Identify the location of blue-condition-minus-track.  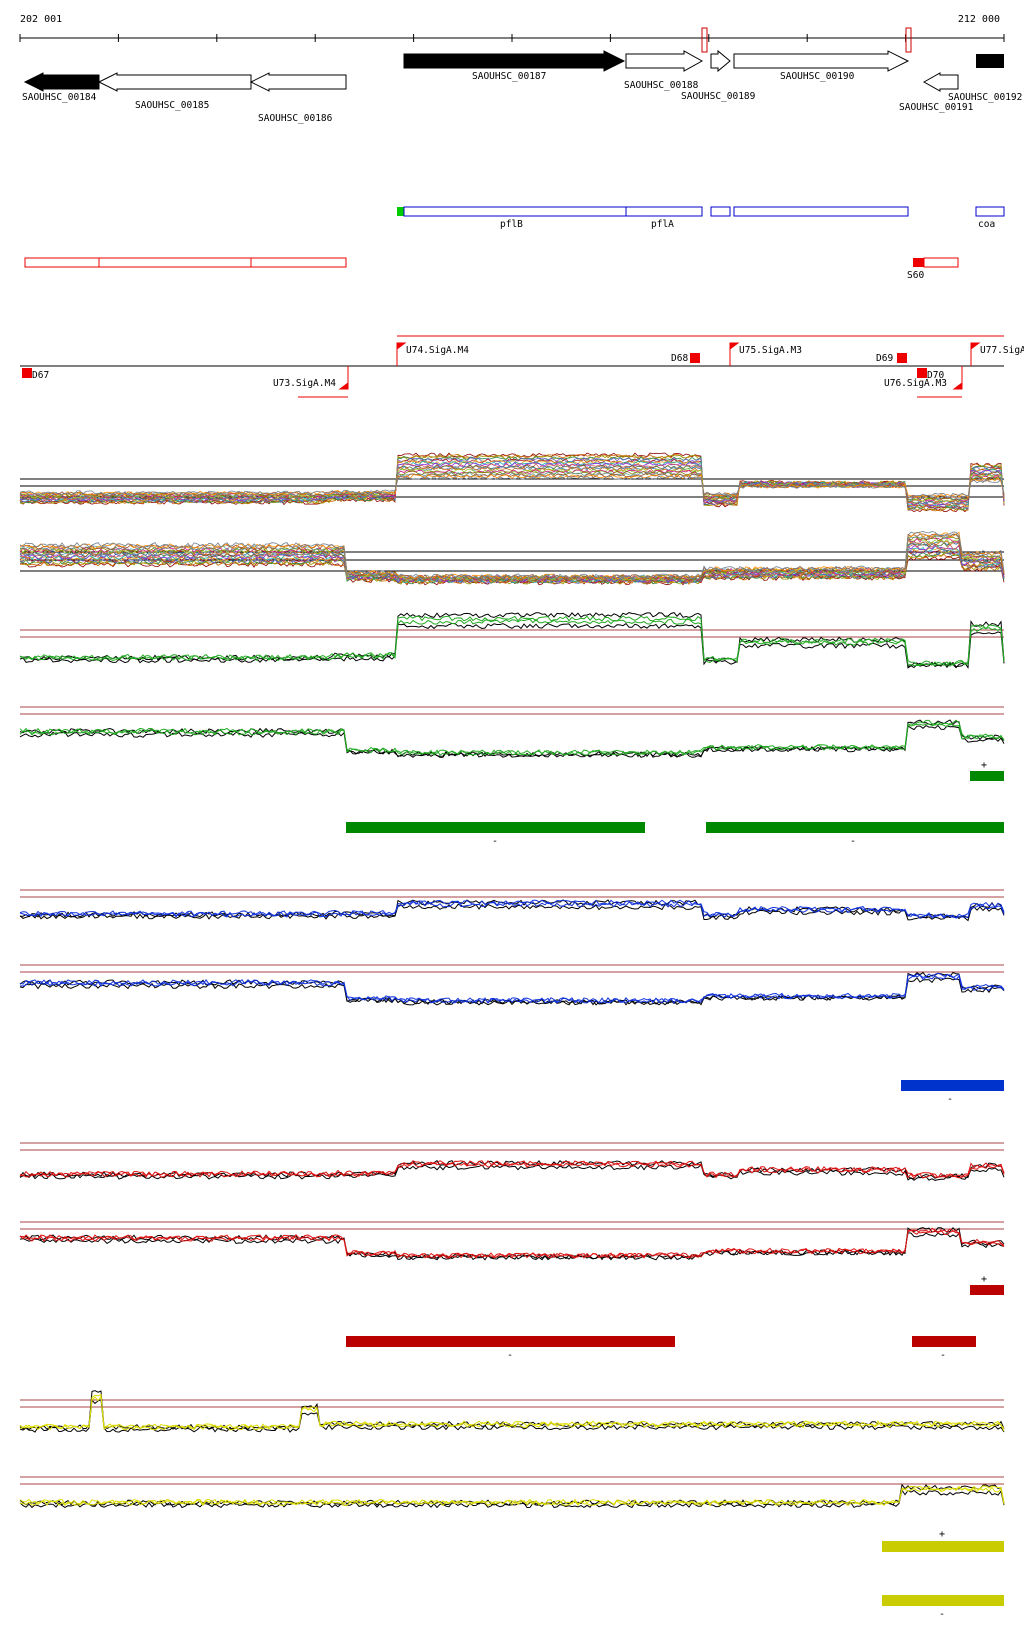
(512, 985).